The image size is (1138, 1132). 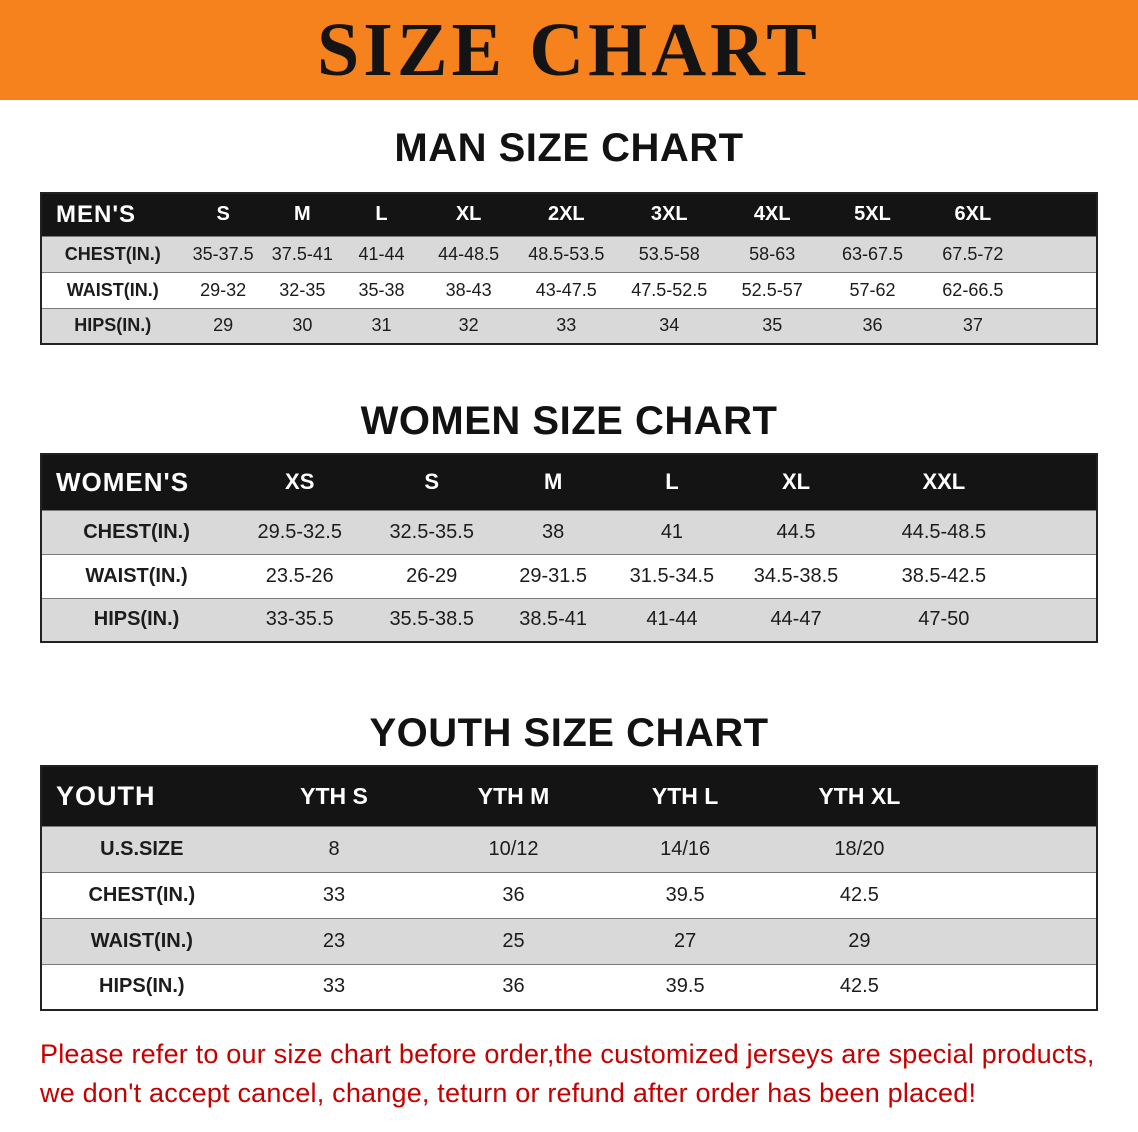 I want to click on size-cell: 39.5, so click(x=685, y=894).